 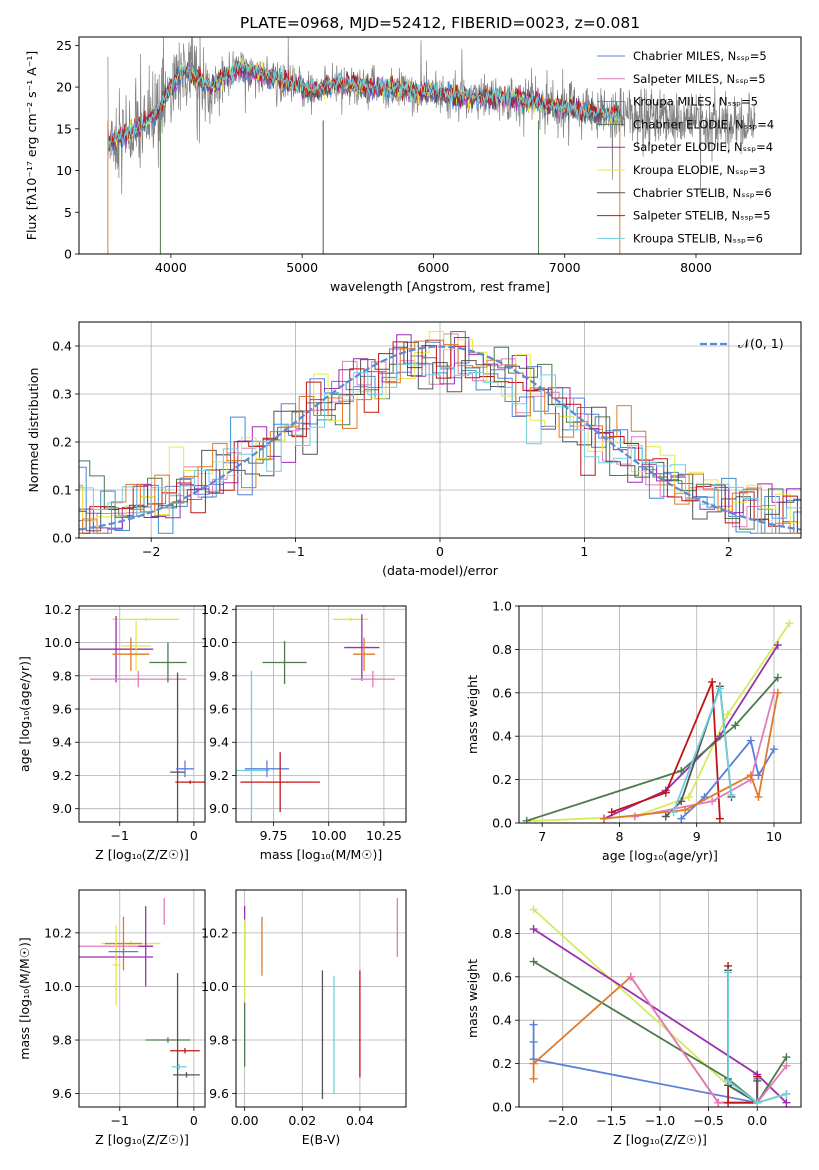 What do you see at coordinates (440, 570) in the screenshot?
I see `x-axis-label: (data-model)/error` at bounding box center [440, 570].